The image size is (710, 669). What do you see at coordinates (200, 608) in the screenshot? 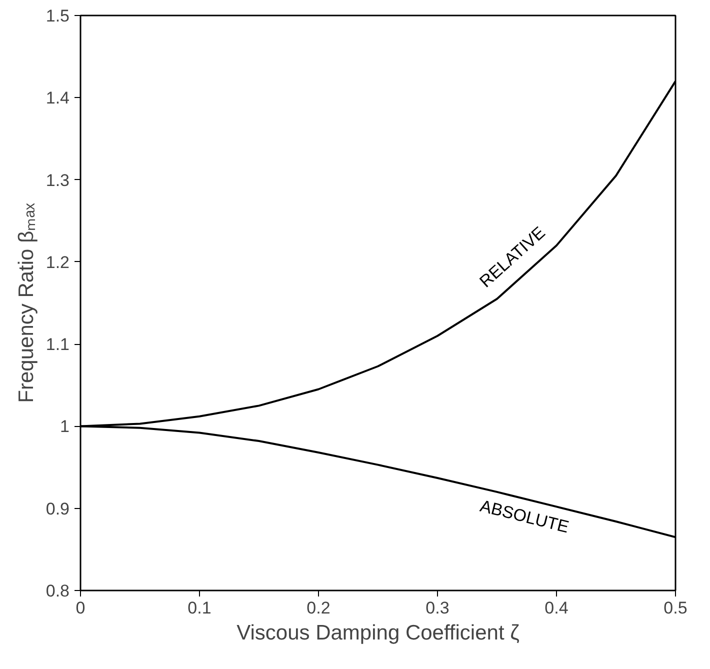
I see `x-tick-label: 0.1` at bounding box center [200, 608].